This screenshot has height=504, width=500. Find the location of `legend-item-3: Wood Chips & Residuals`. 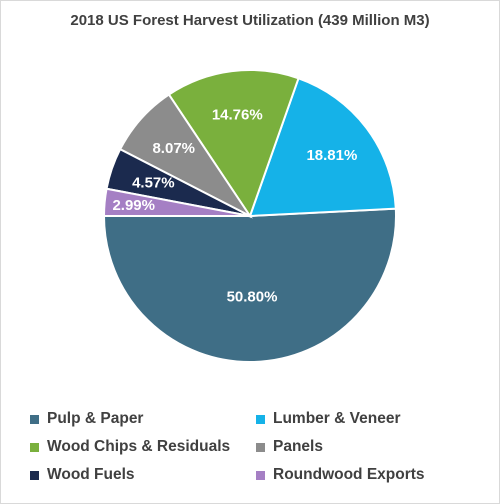

legend-item-3: Wood Chips & Residuals is located at coordinates (139, 447).